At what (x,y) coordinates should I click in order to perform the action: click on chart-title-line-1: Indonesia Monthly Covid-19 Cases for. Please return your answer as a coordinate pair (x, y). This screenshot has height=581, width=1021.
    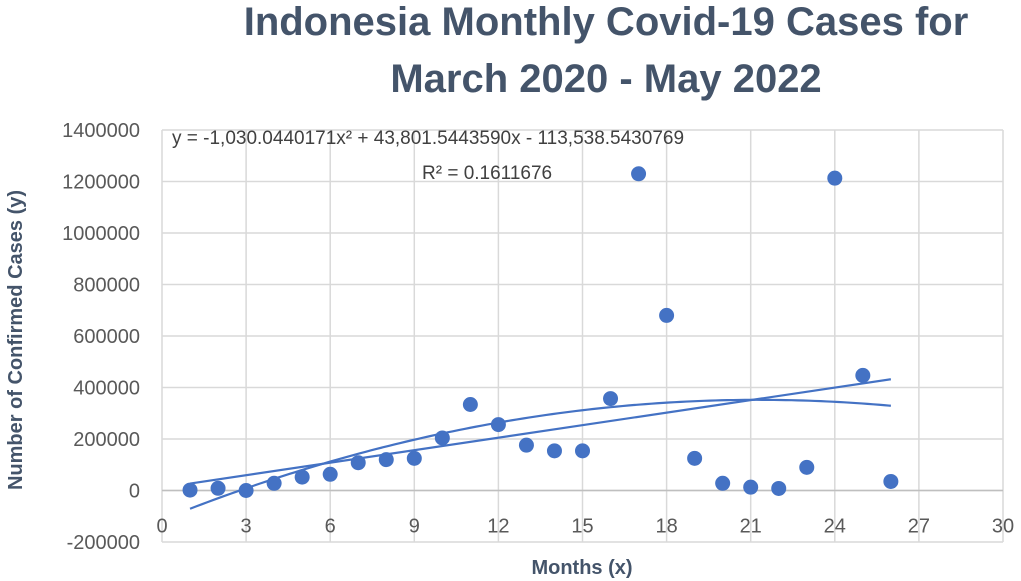
    Looking at the image, I should click on (606, 22).